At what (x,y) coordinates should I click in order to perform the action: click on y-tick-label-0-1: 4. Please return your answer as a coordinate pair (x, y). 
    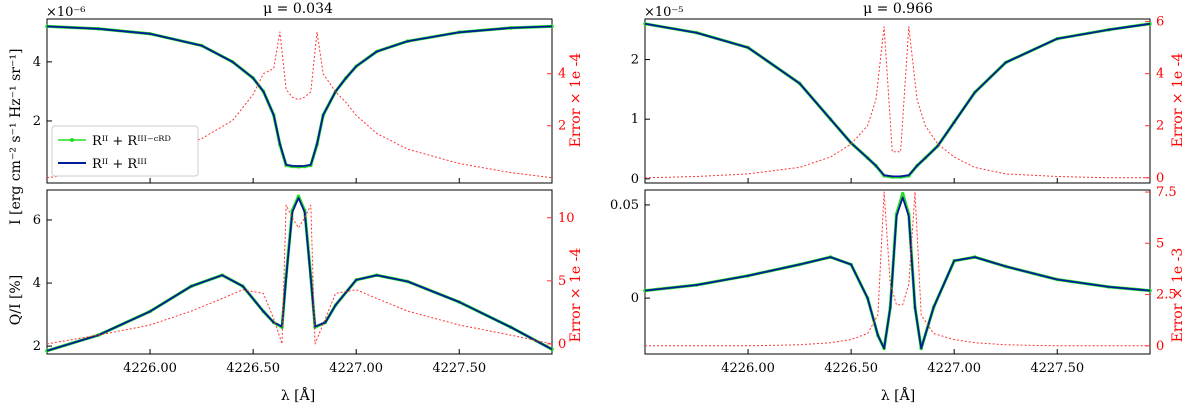
    Looking at the image, I should click on (37, 62).